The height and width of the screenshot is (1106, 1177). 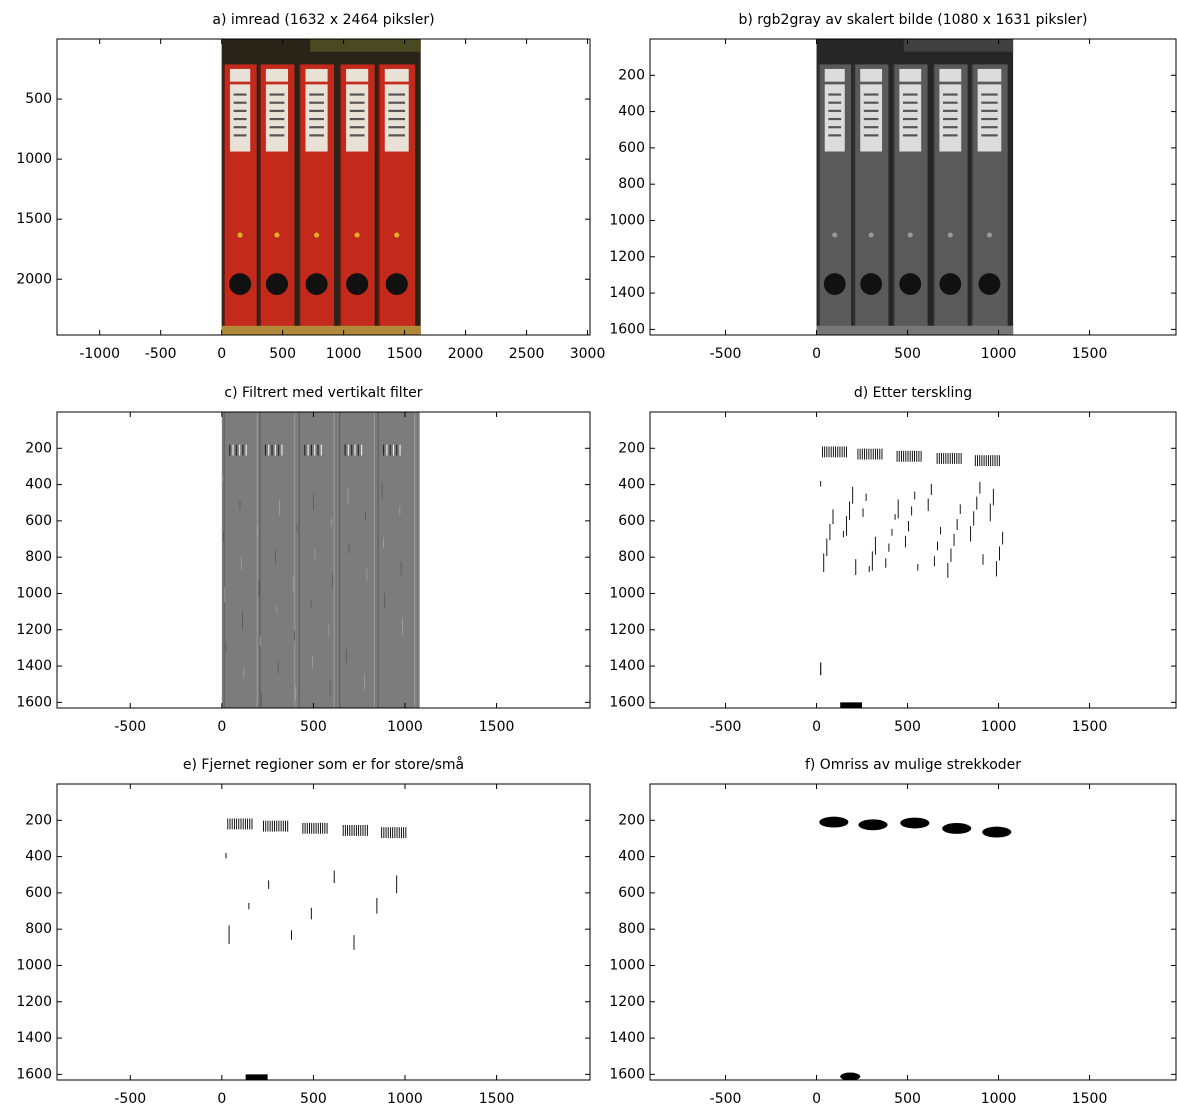 What do you see at coordinates (34, 702) in the screenshot?
I see `y-tick-label: 1600` at bounding box center [34, 702].